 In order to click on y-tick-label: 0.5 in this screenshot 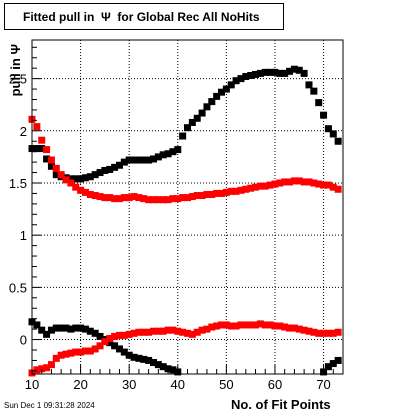, I will do `click(18, 287)`.